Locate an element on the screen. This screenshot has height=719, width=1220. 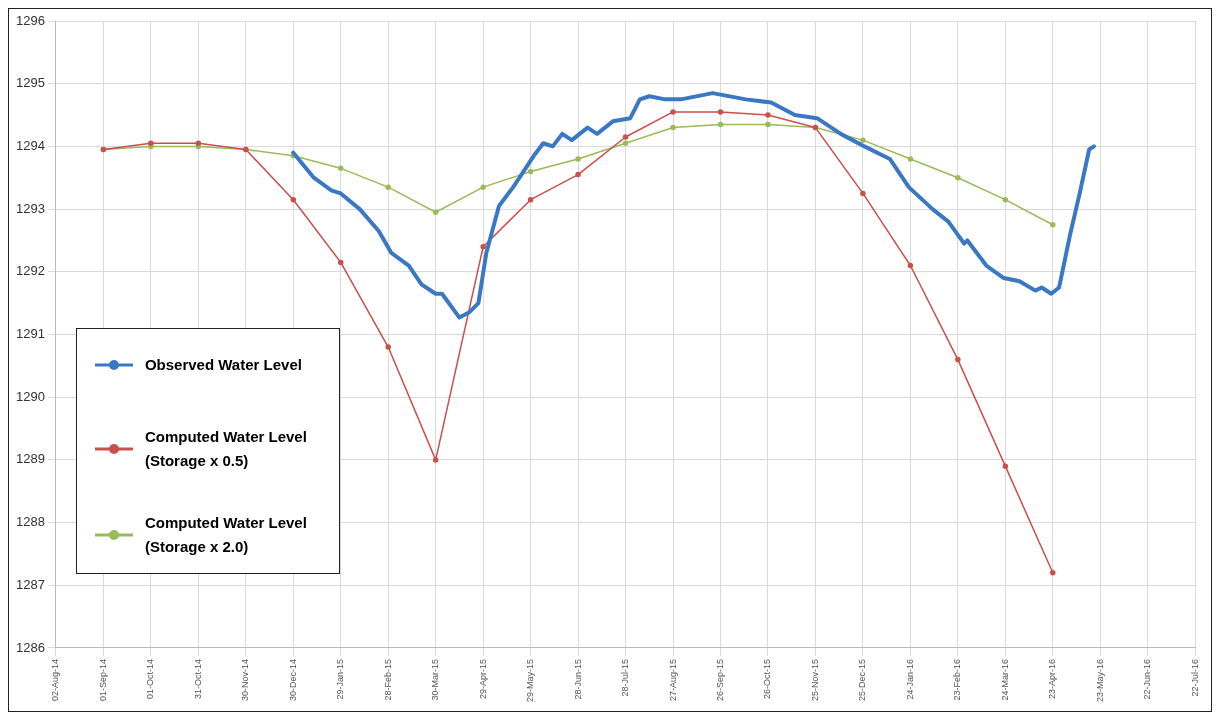
x-tick-label: 26-Sep-15 is located at coordinates (719, 680).